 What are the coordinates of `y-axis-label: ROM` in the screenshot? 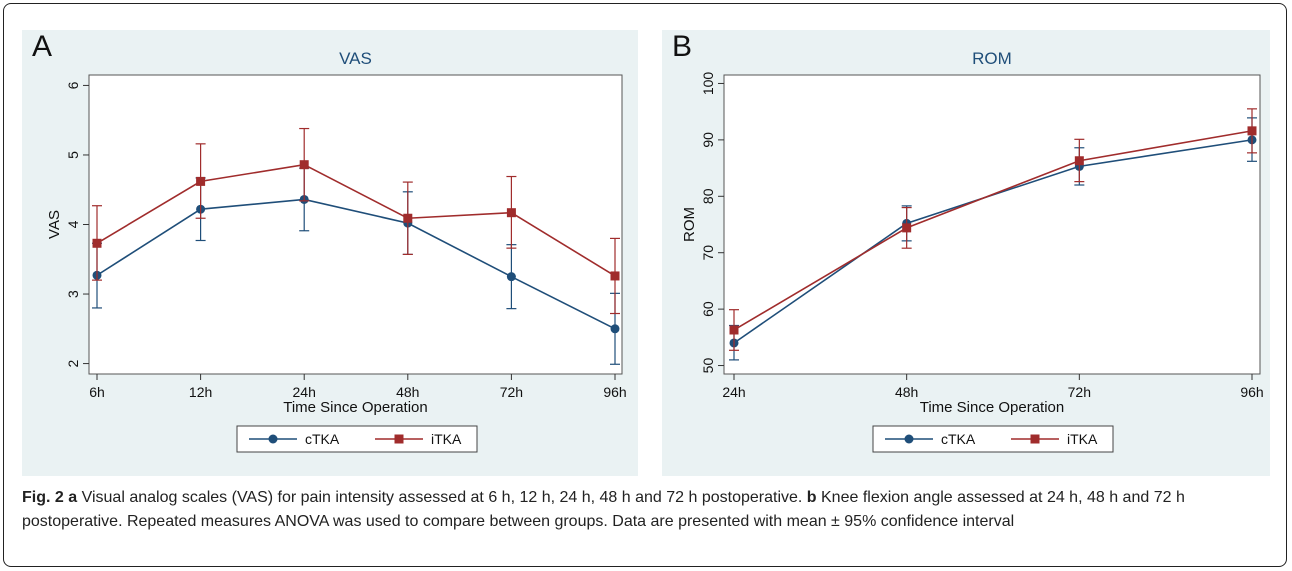 It's located at (689, 224).